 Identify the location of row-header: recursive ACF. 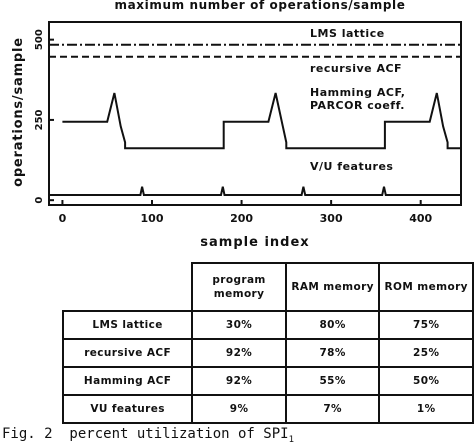
(127, 353).